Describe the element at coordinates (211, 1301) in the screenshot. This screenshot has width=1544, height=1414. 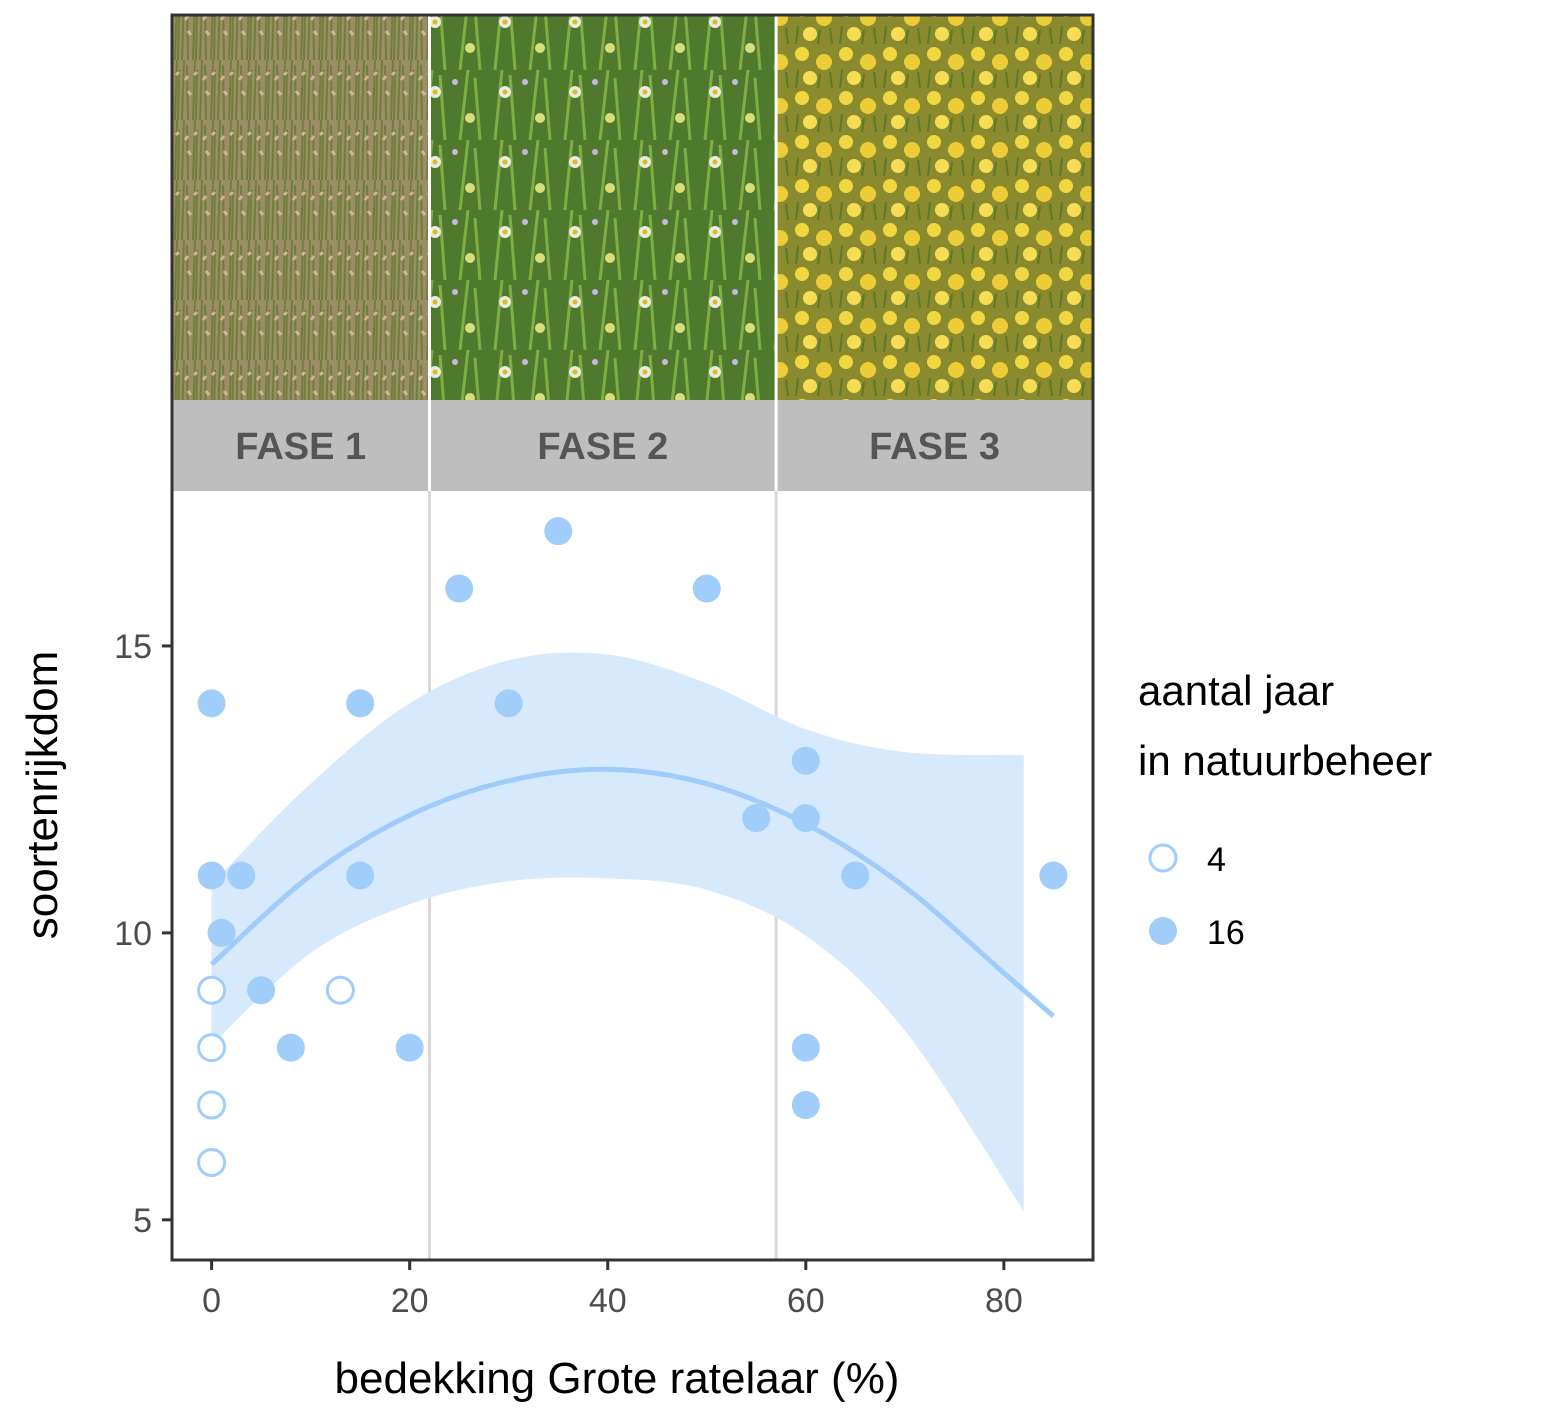
I see `x-tick-label: 0` at that location.